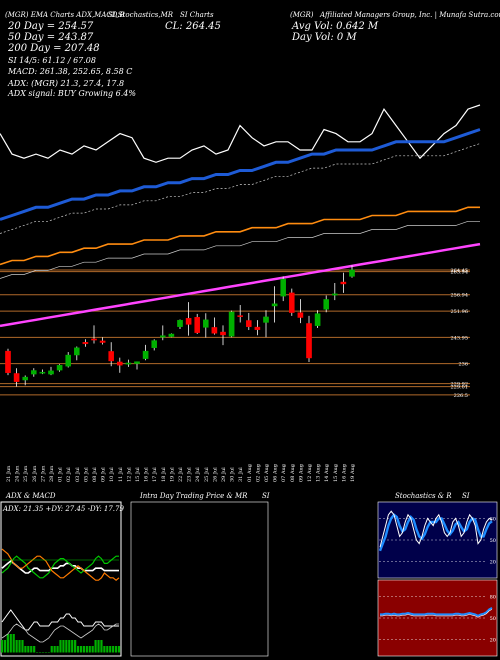 The image size is (500, 660). What do you see at coordinates (190, 474) in the screenshot?
I see `date-label-21: 23 Jul` at bounding box center [190, 474].